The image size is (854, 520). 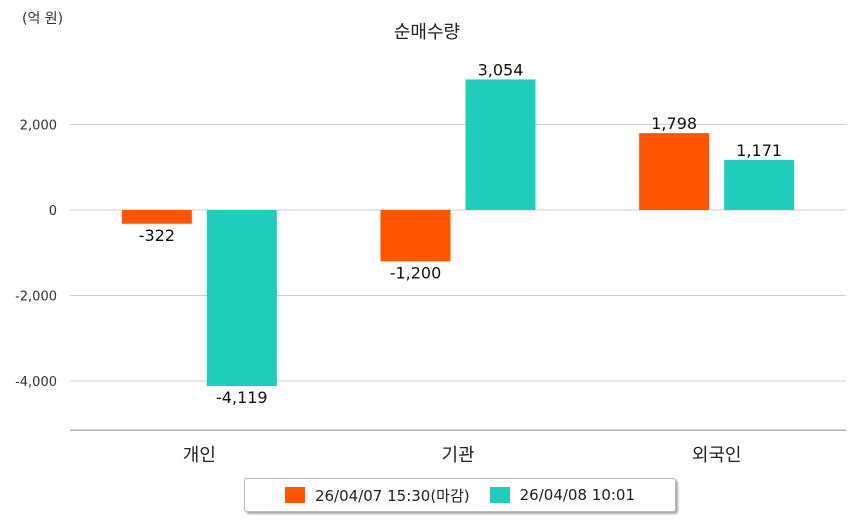 What do you see at coordinates (242, 397) in the screenshot?
I see `data-label: -4,119` at bounding box center [242, 397].